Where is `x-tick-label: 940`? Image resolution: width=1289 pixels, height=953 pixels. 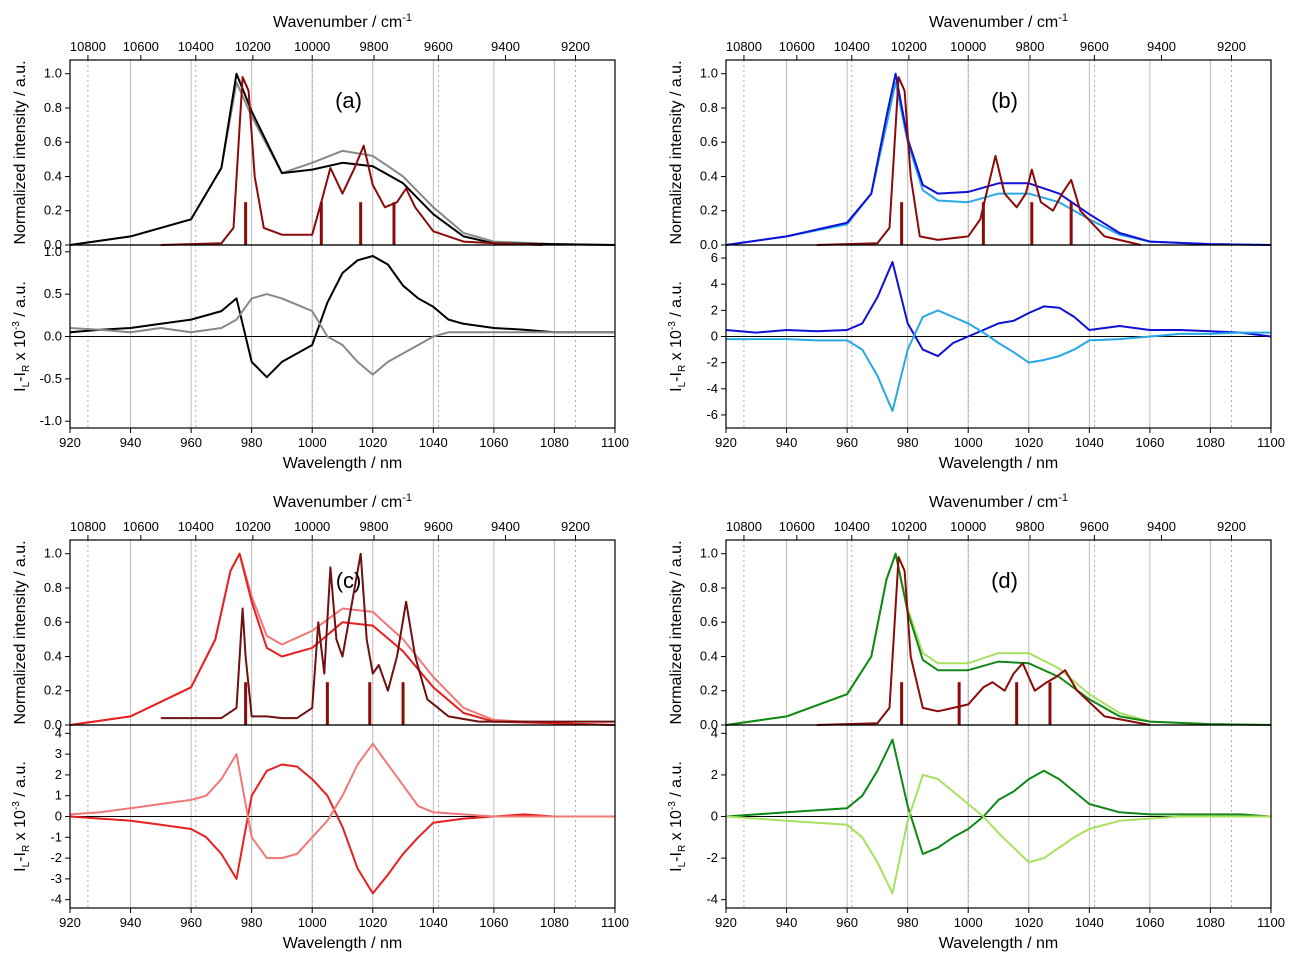
x-tick-label: 940 is located at coordinates (787, 922).